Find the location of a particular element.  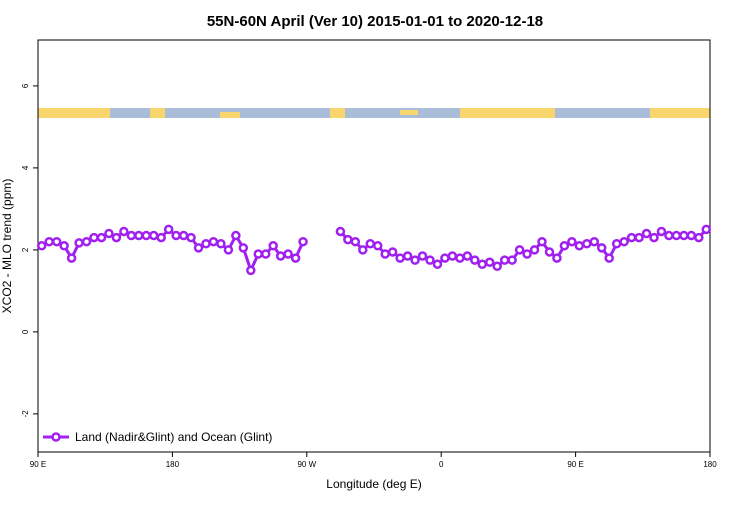

y-tick-label: -2 is located at coordinates (25, 414).